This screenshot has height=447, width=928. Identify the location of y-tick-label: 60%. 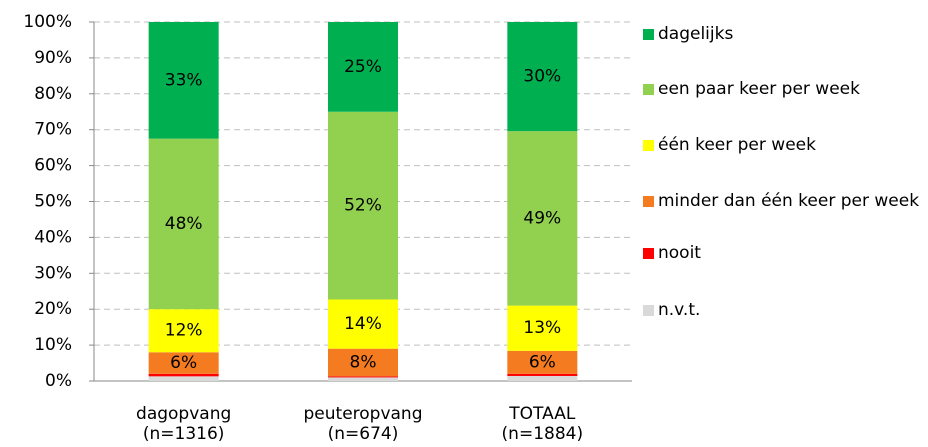
(53, 166).